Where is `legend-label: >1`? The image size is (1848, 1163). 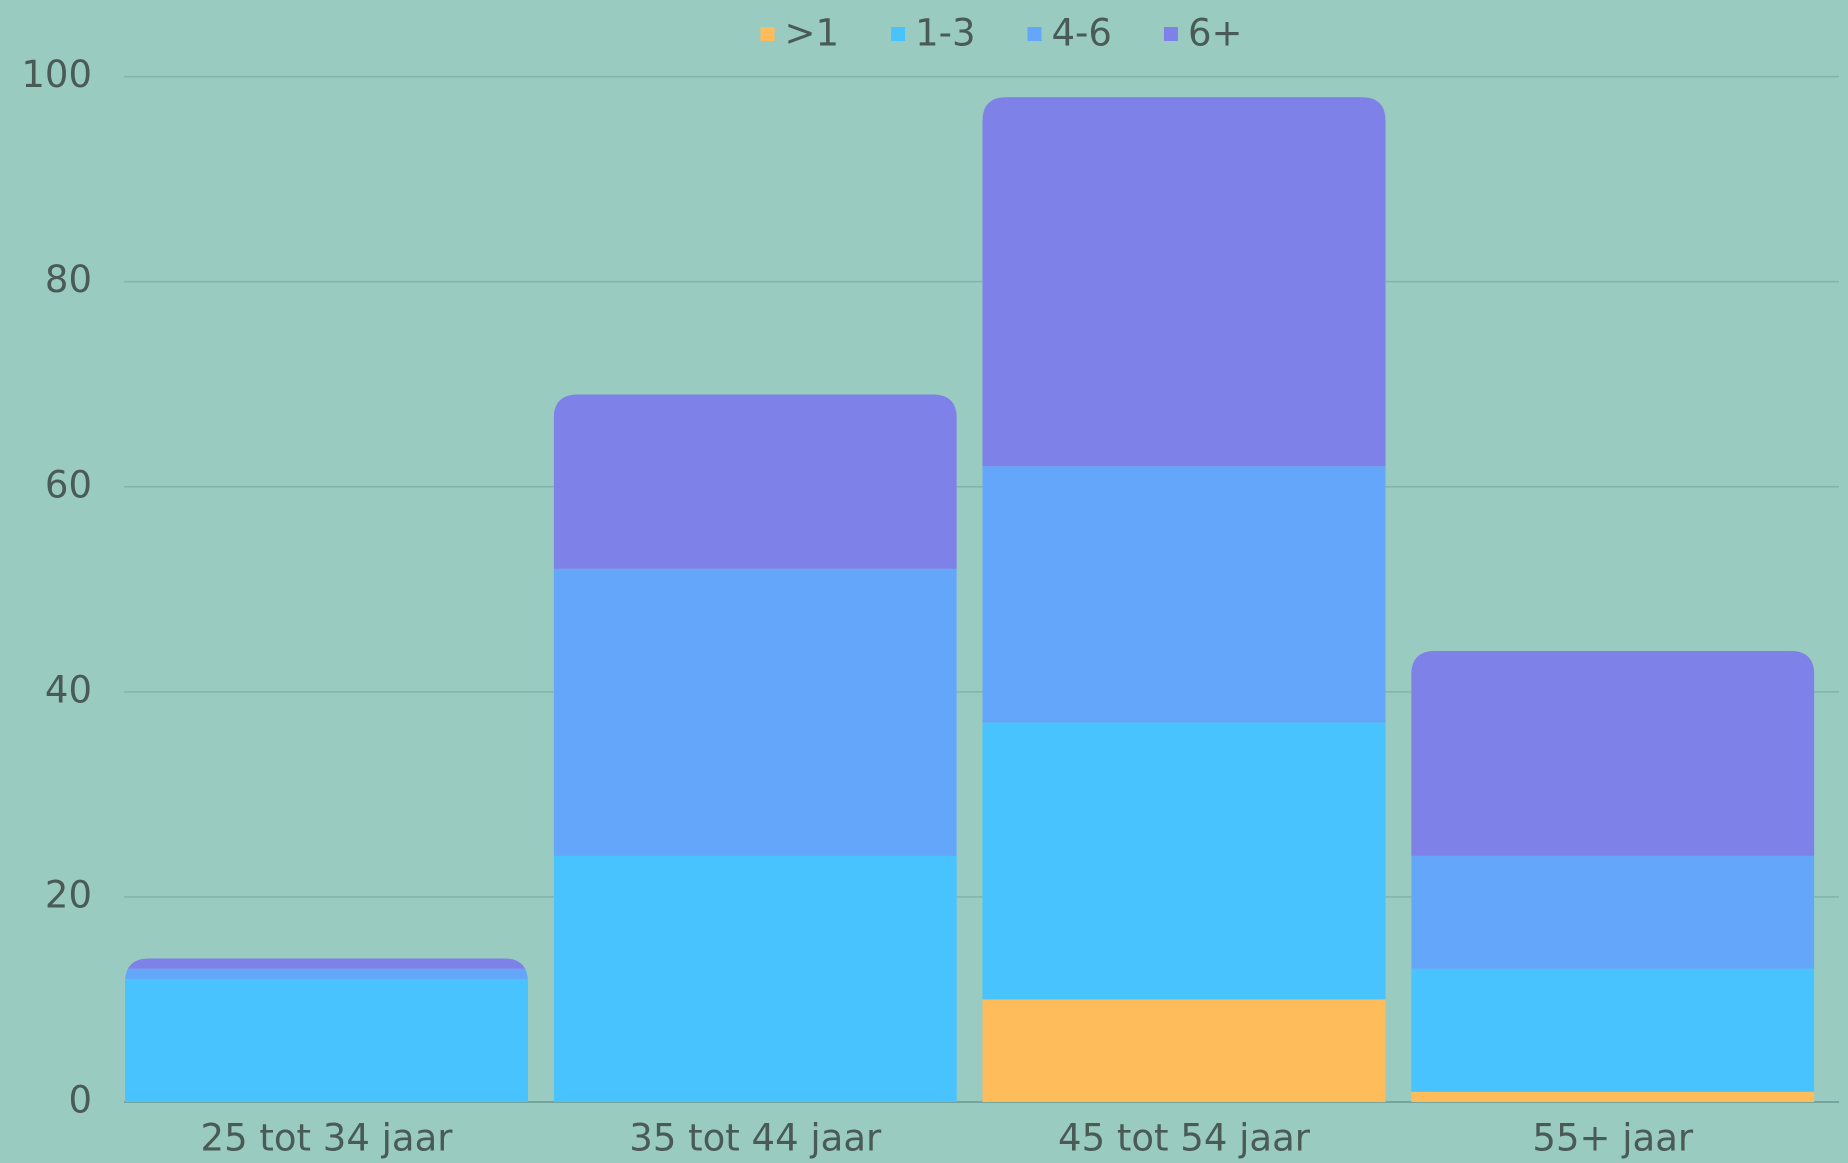 legend-label: >1 is located at coordinates (812, 33).